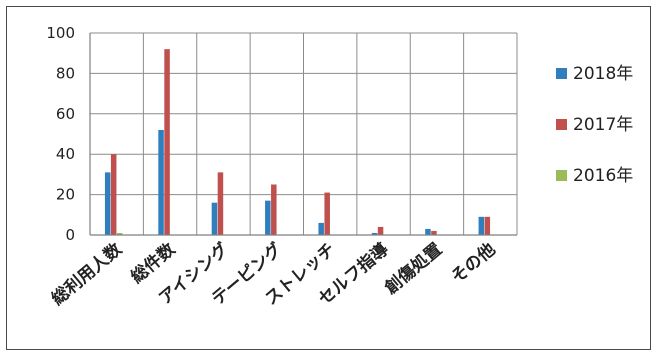 This screenshot has height=358, width=659. Describe the element at coordinates (70, 235) in the screenshot. I see `y-tick-label: 0` at that location.